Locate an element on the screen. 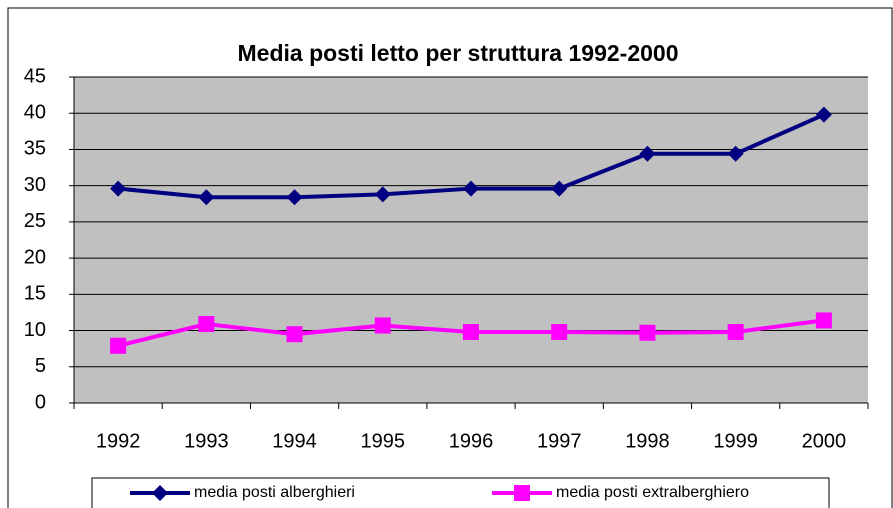  legend-label: media posti extralberghiero is located at coordinates (652, 492).